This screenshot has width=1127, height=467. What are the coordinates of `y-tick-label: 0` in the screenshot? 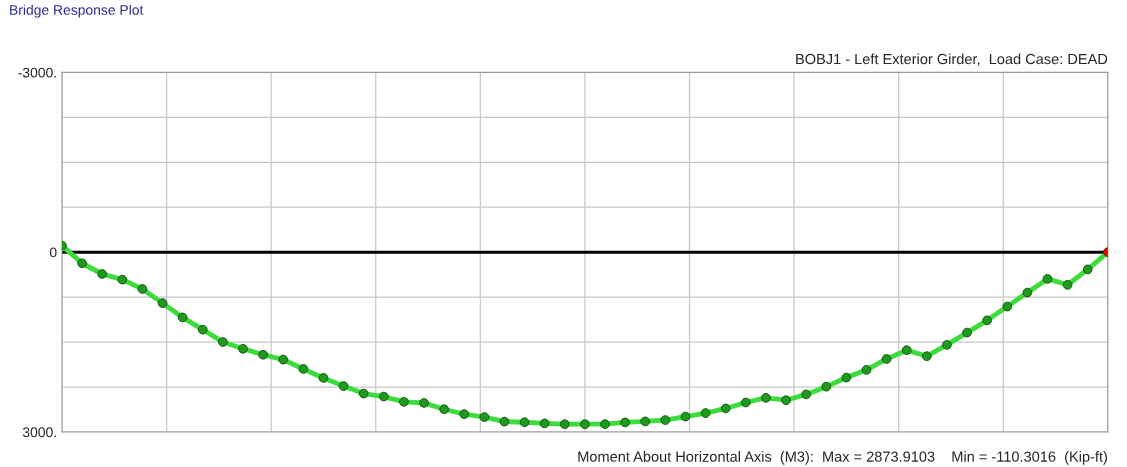 It's located at (53, 252).